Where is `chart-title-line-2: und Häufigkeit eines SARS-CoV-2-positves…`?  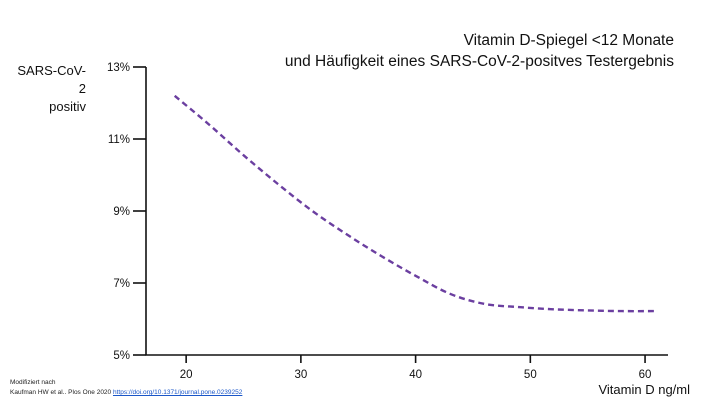
chart-title-line-2: und Häufigkeit eines SARS-CoV-2-positves… is located at coordinates (479, 61).